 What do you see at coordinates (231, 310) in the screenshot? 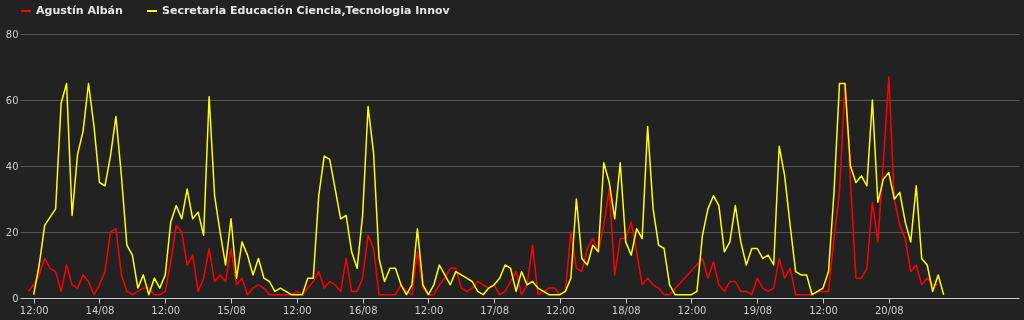
I see `x-tick-label: 15/08` at bounding box center [231, 310].